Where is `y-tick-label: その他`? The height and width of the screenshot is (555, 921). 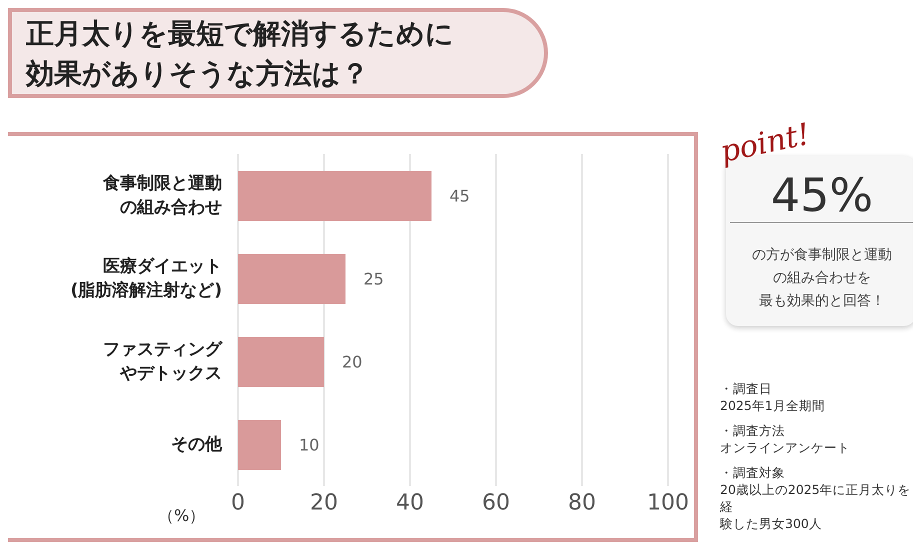
y-tick-label: その他 is located at coordinates (197, 444).